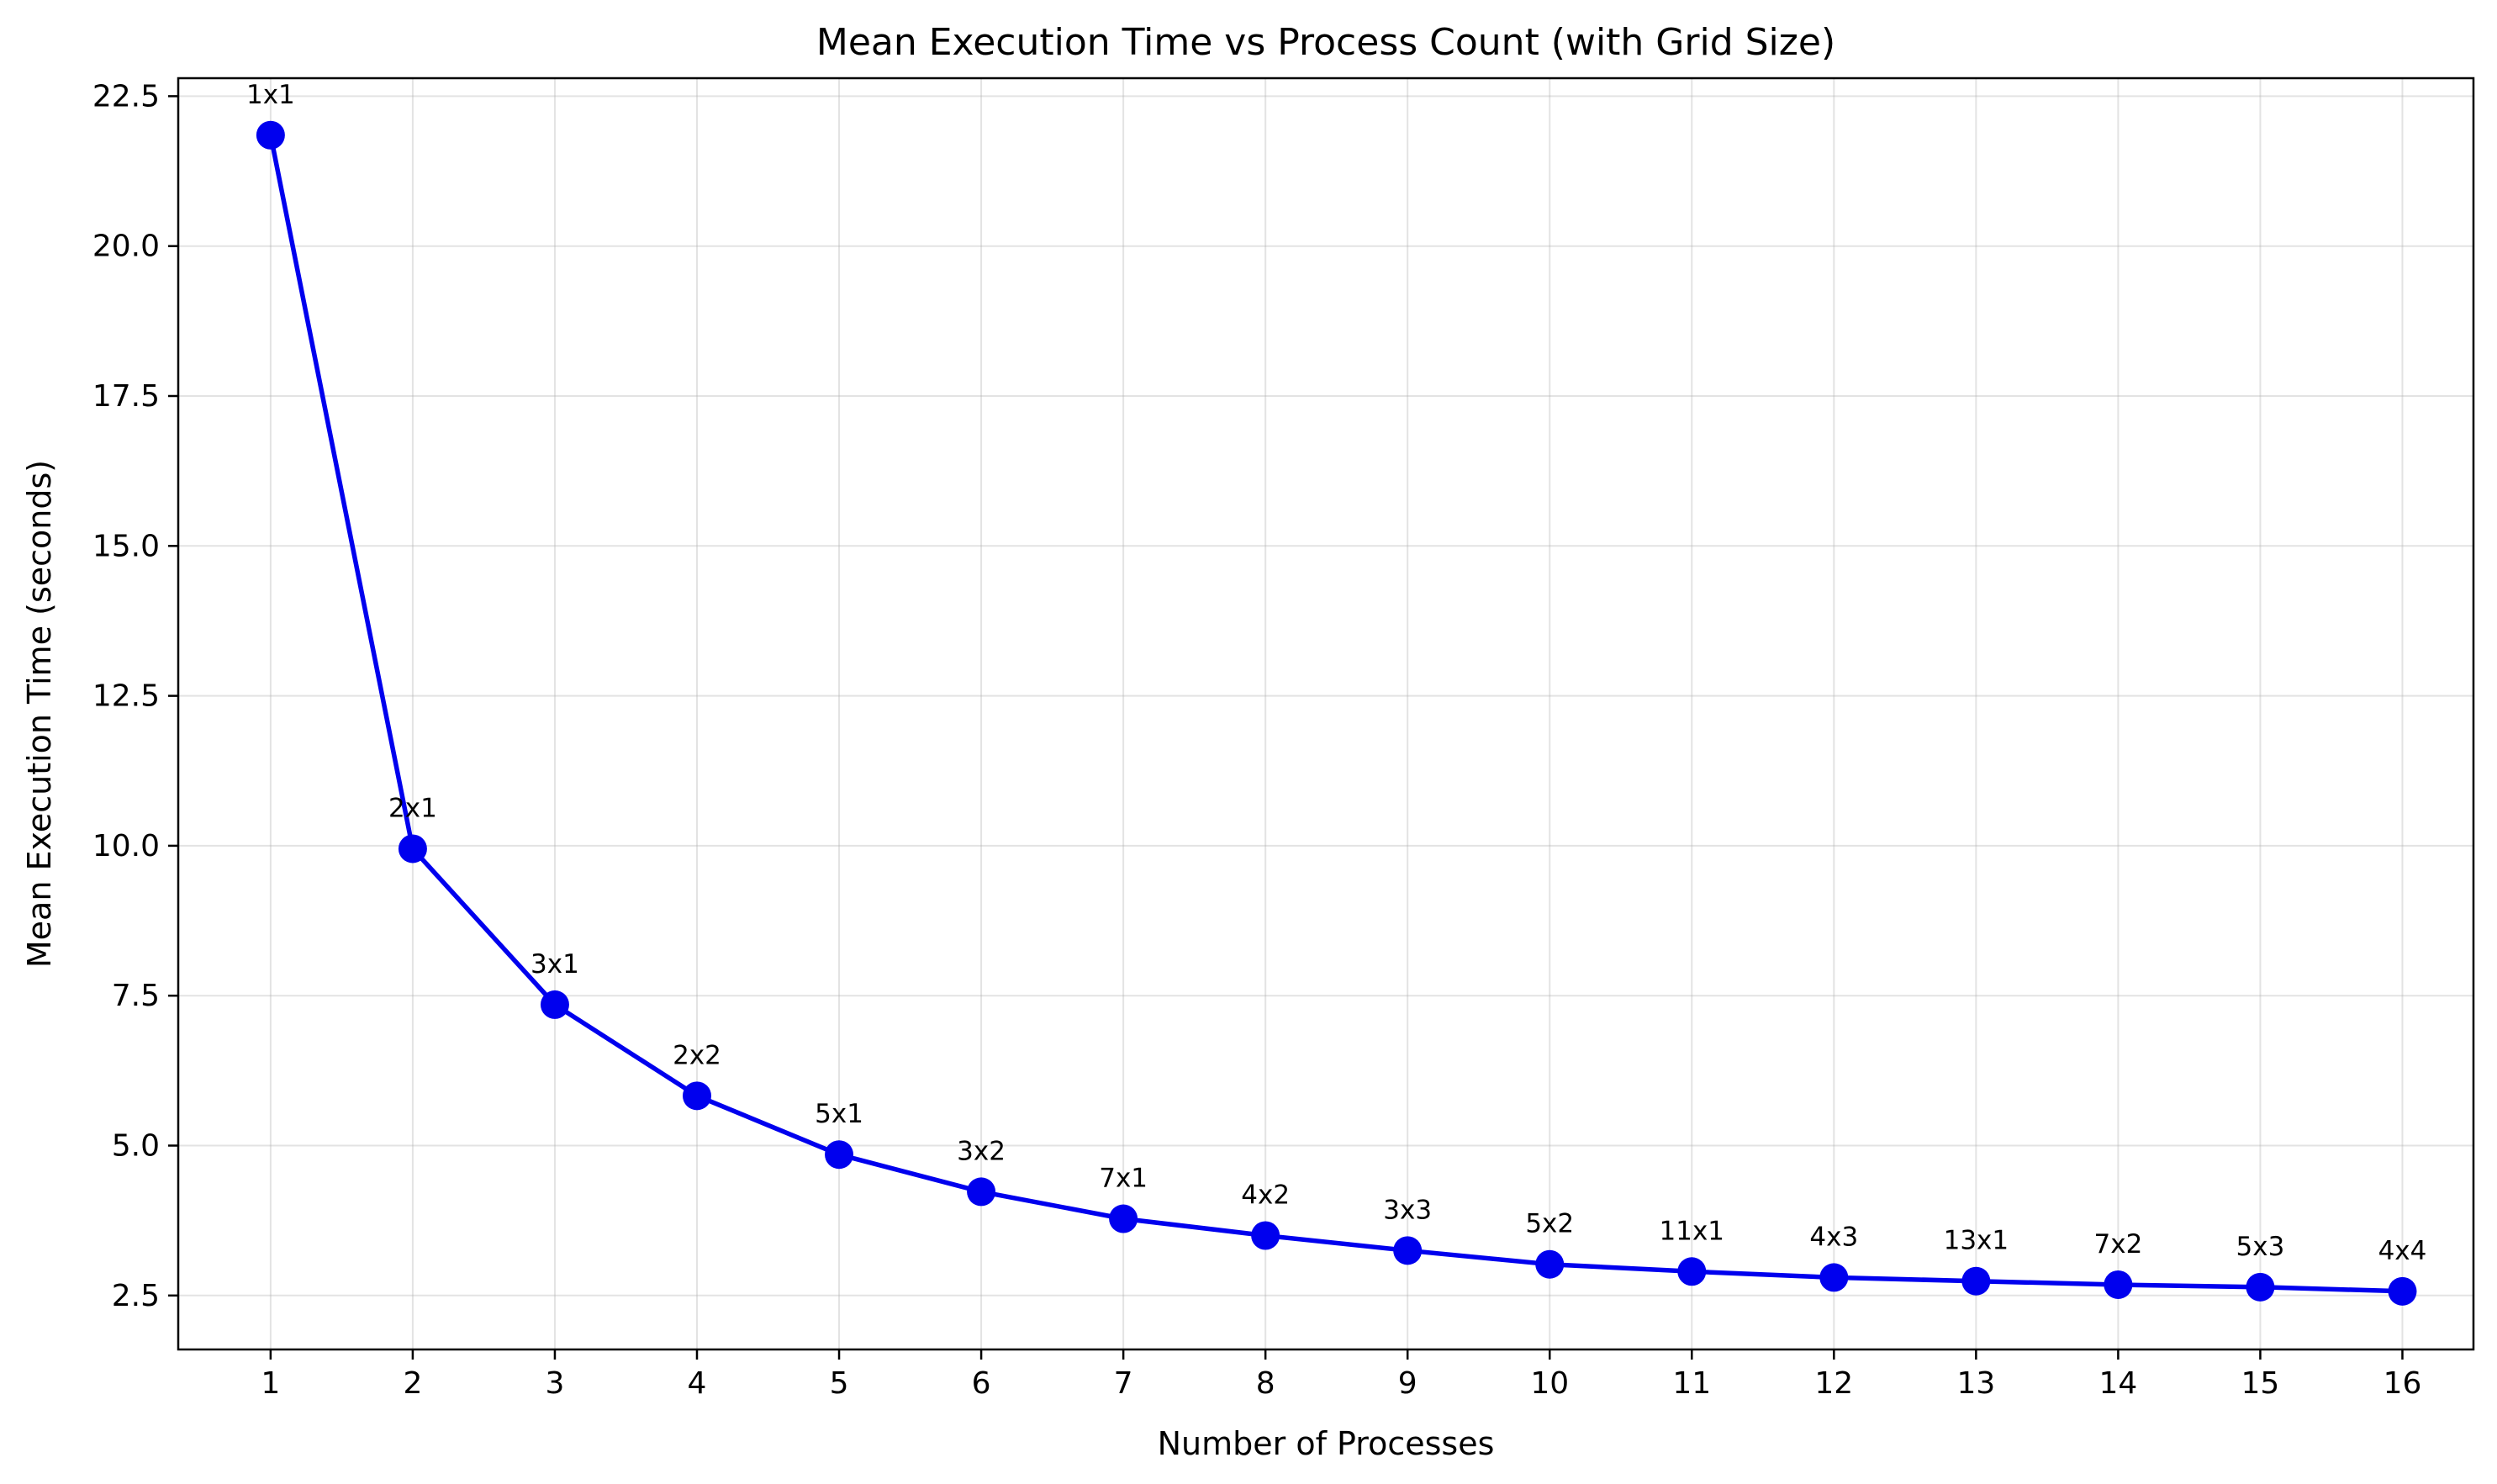 This screenshot has height=1484, width=2497. Describe the element at coordinates (1975, 1383) in the screenshot. I see `x-tick-label: 13` at that location.